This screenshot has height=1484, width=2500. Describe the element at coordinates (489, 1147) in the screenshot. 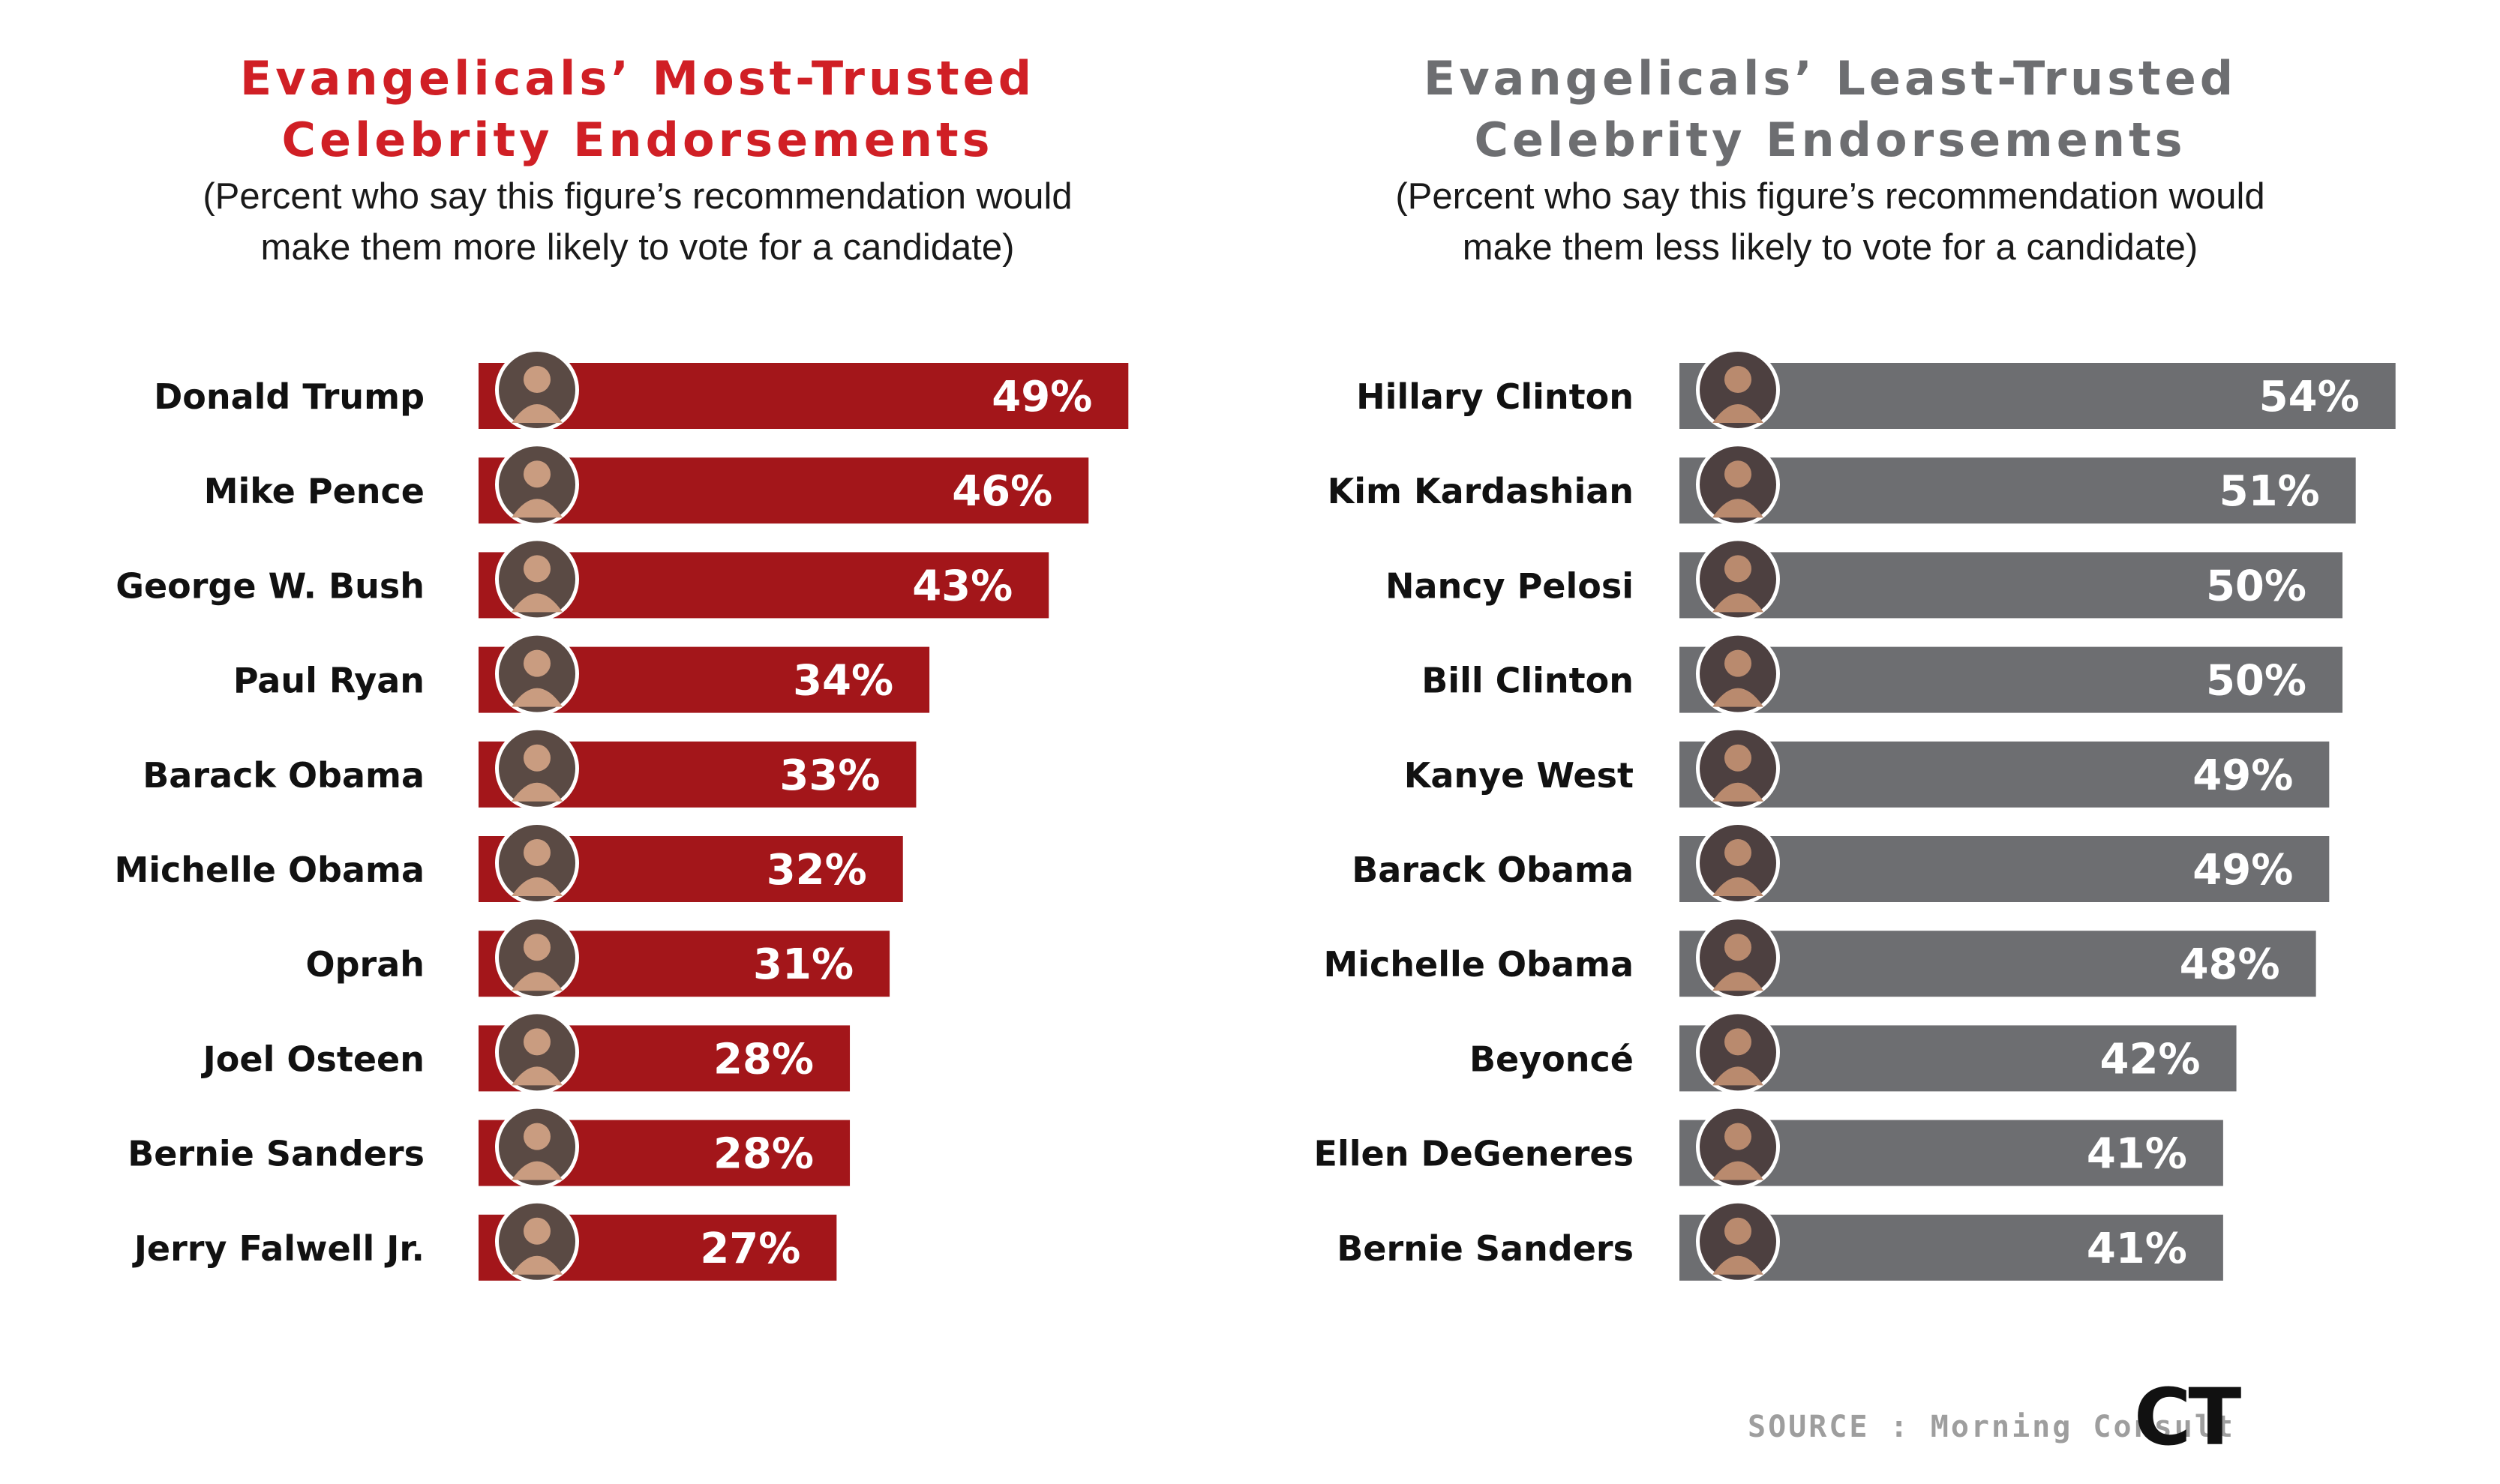

I see `most-trusted-bar-row: Bernie Sanders 28%` at that location.